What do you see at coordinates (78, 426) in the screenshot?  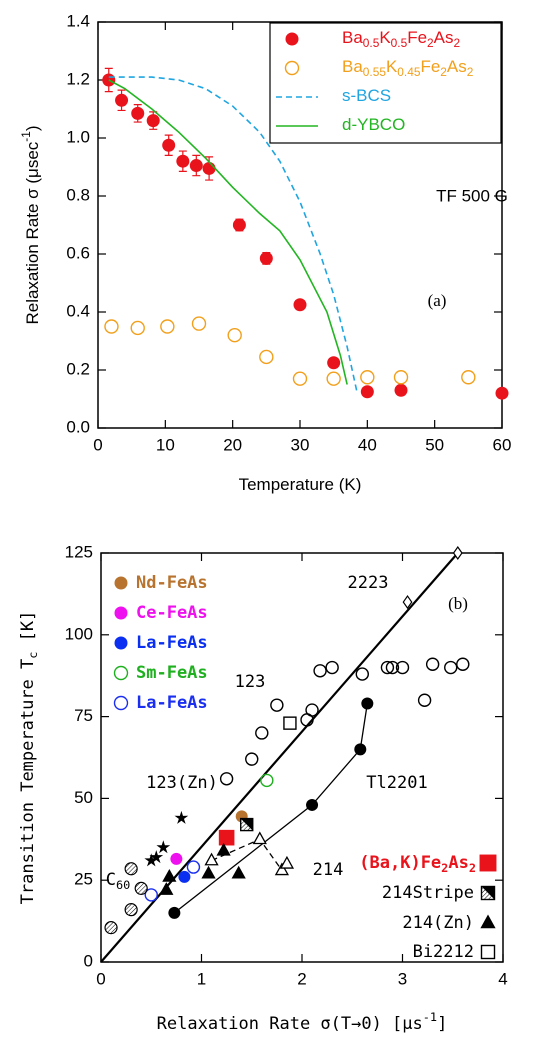 I see `y-tick-label: 0.0` at bounding box center [78, 426].